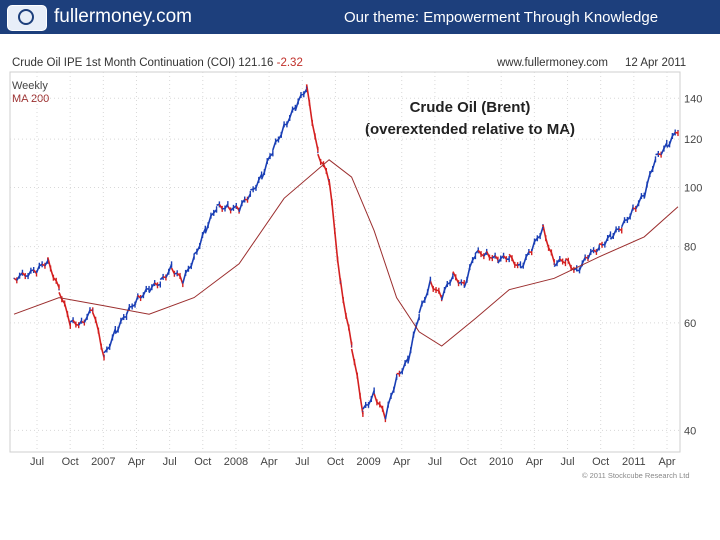  I want to click on x-tick-label: 2009, so click(368, 462).